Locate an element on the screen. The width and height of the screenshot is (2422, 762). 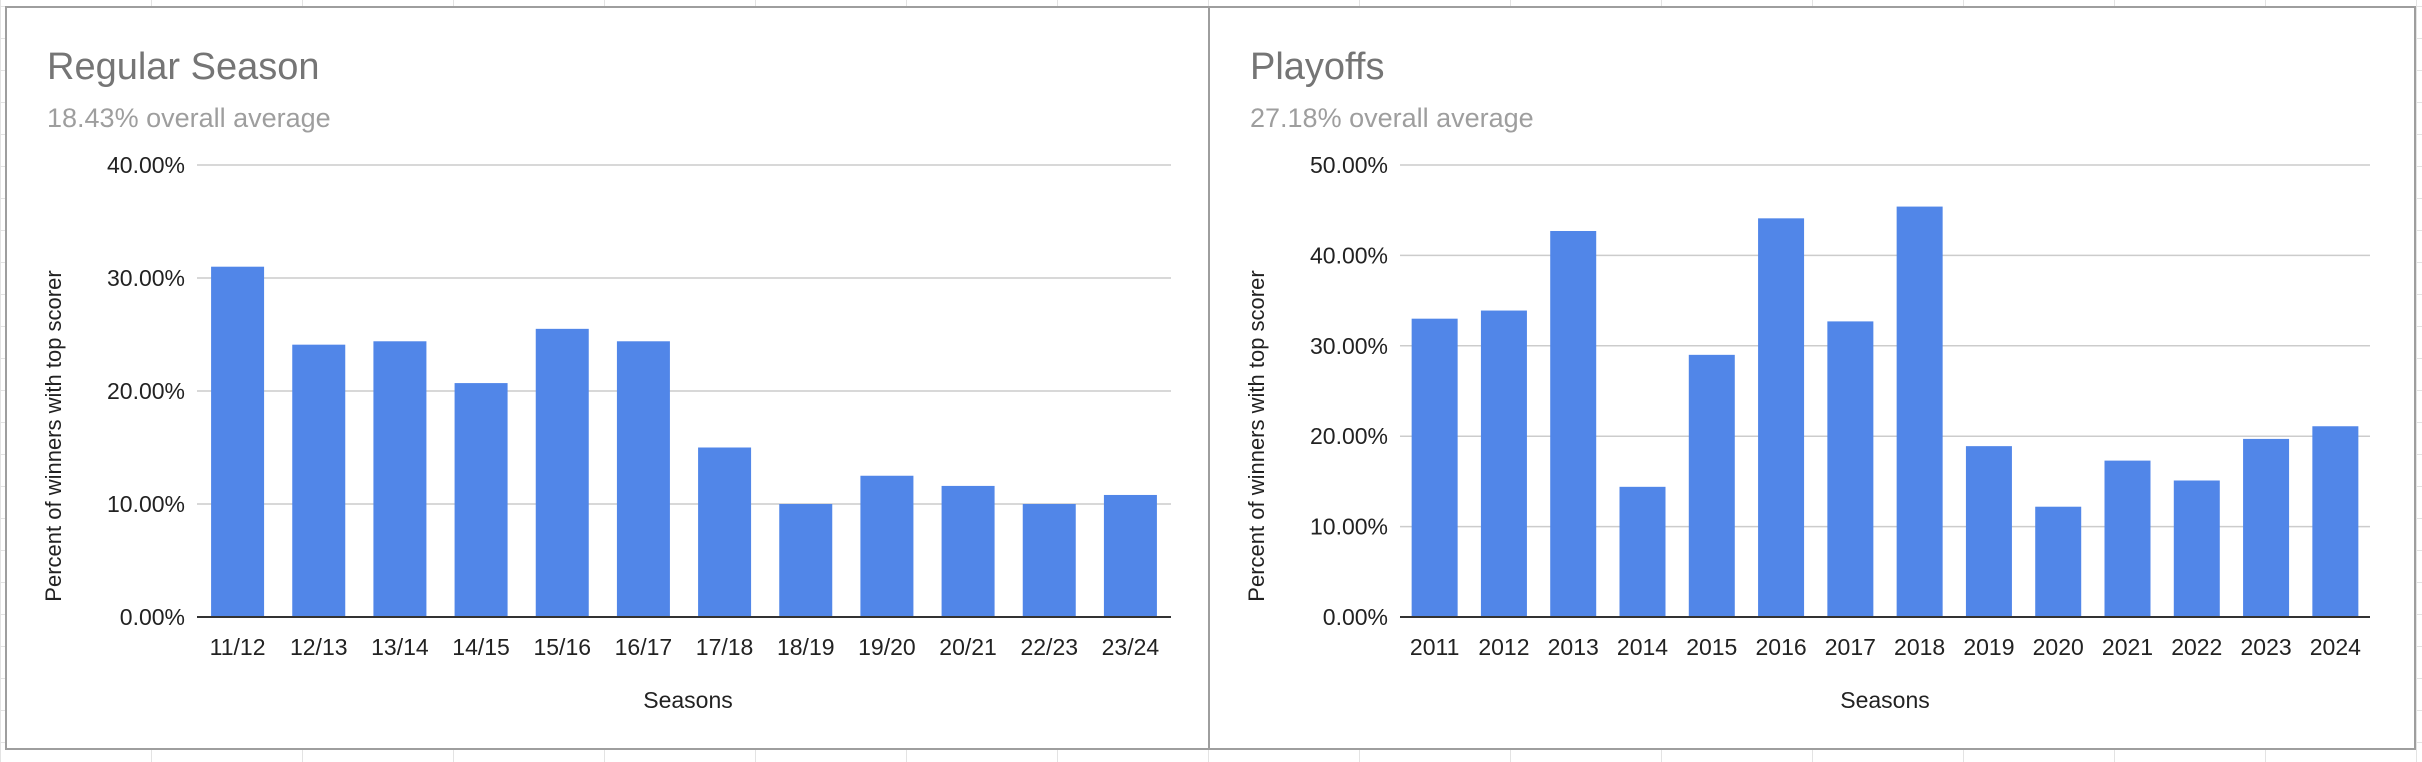
bar-2014 is located at coordinates (1642, 551).